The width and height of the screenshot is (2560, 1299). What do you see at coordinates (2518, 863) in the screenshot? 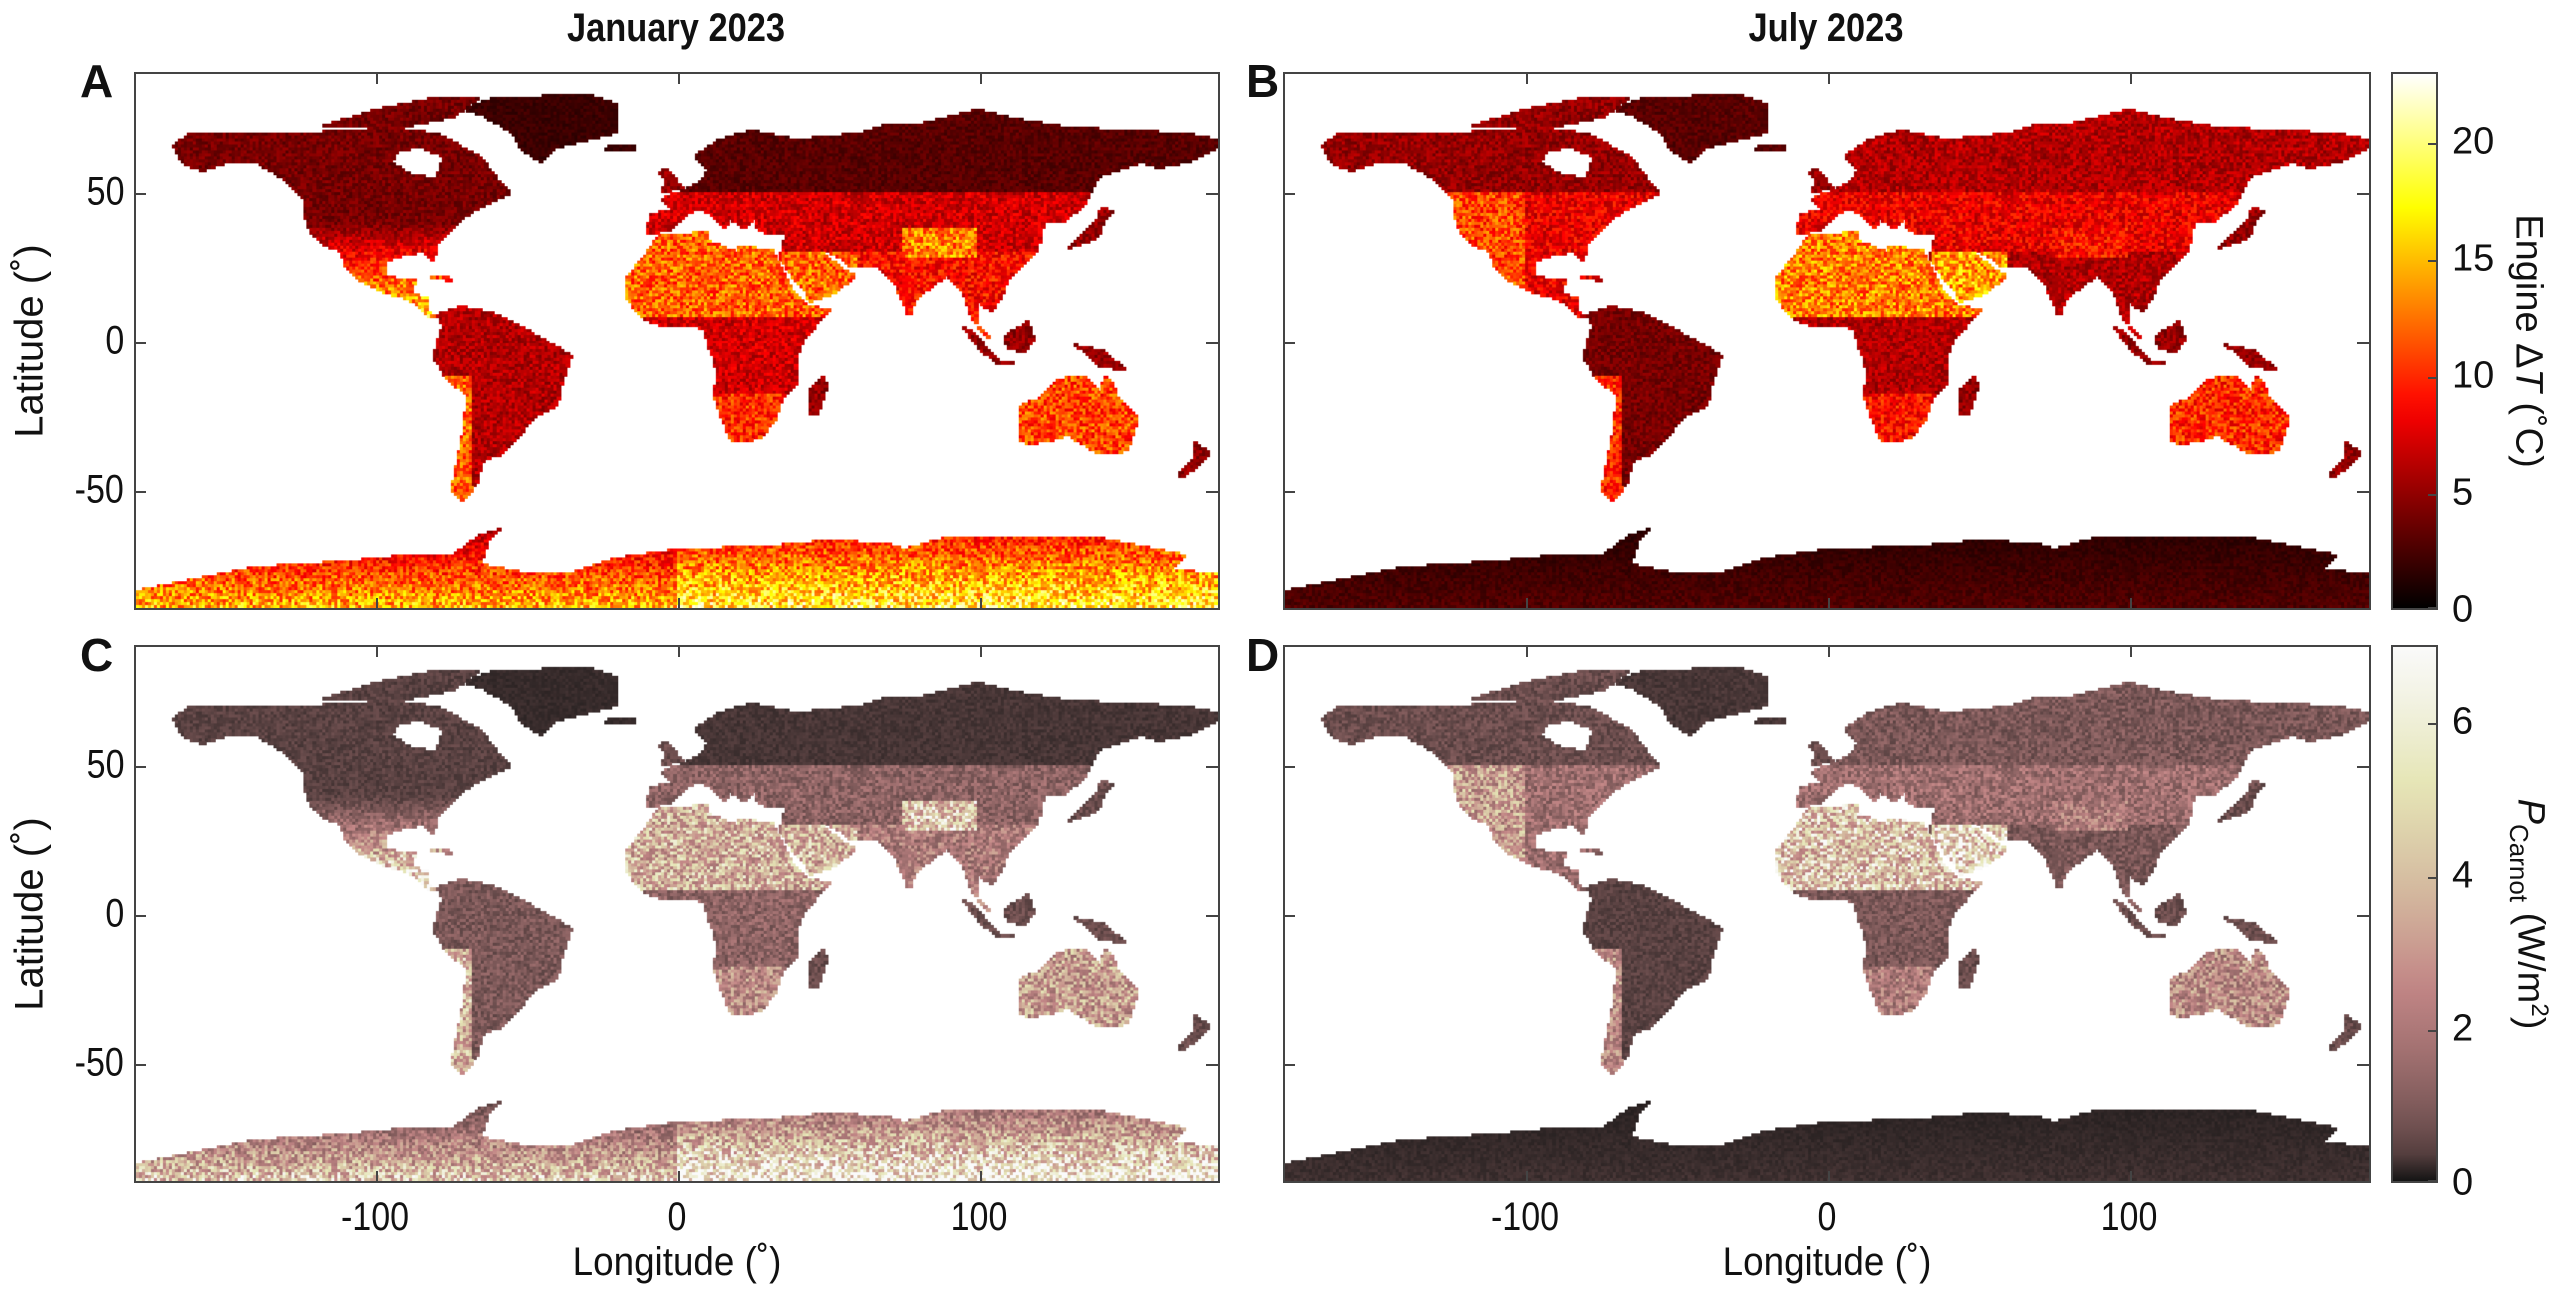
I see `label-subscript: Carnot` at bounding box center [2518, 863].